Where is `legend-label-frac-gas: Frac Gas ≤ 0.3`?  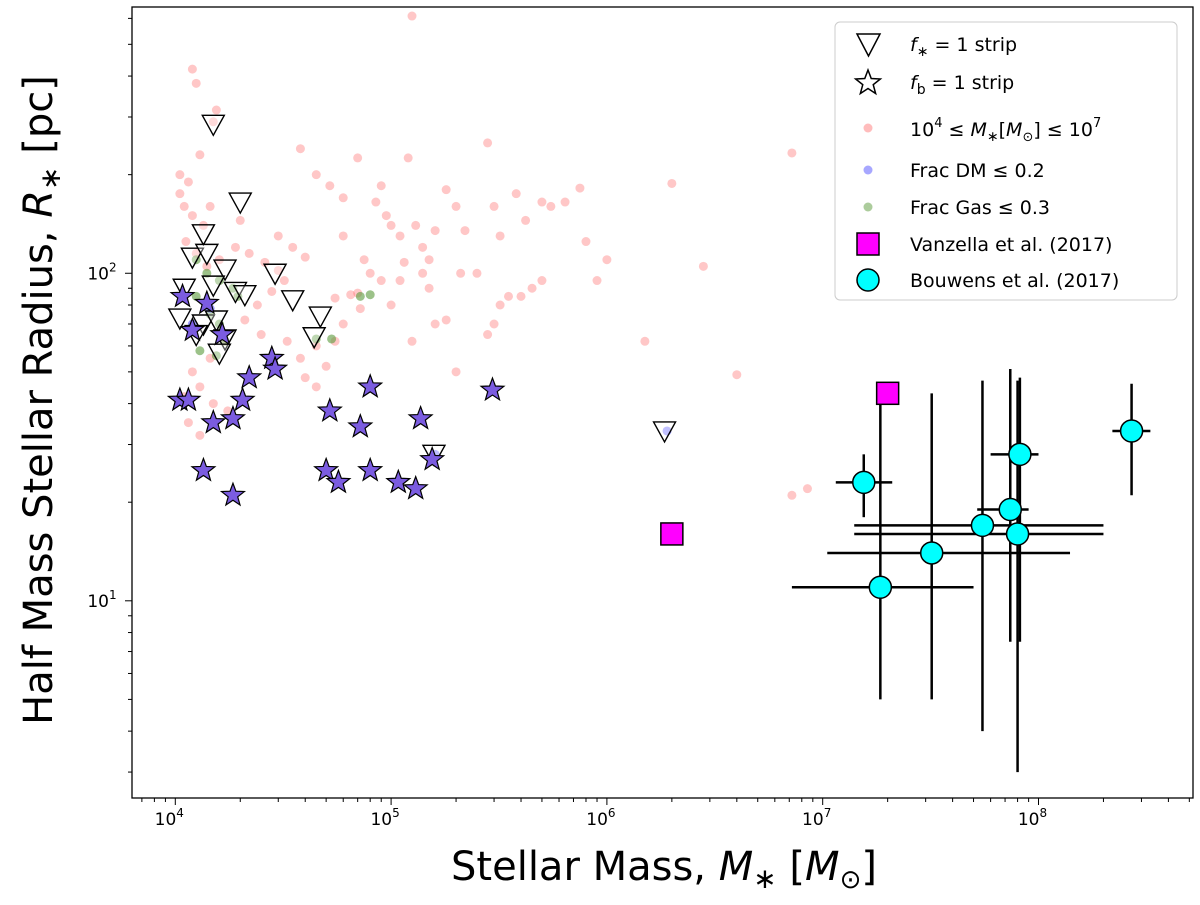
legend-label-frac-gas: Frac Gas ≤ 0.3 is located at coordinates (980, 208).